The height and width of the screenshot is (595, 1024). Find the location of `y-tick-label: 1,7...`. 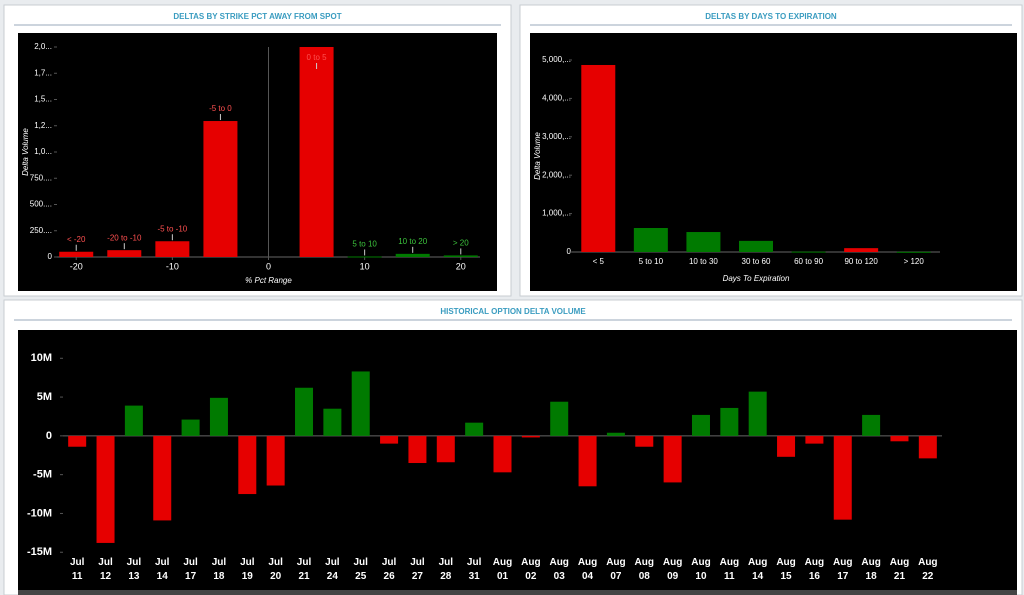

y-tick-label: 1,7... is located at coordinates (43, 72).